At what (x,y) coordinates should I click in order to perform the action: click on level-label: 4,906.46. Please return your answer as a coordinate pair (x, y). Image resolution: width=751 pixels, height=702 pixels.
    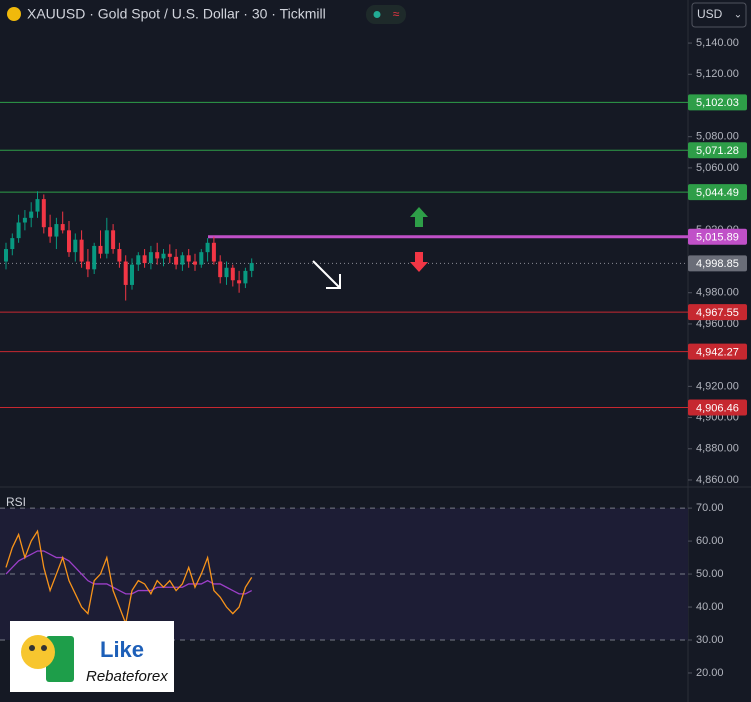
    Looking at the image, I should click on (717, 408).